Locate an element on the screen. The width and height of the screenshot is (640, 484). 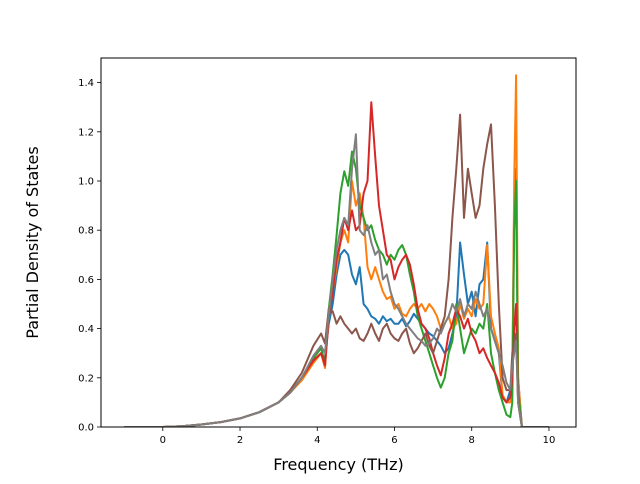
x-tick-label: 2 is located at coordinates (240, 440).